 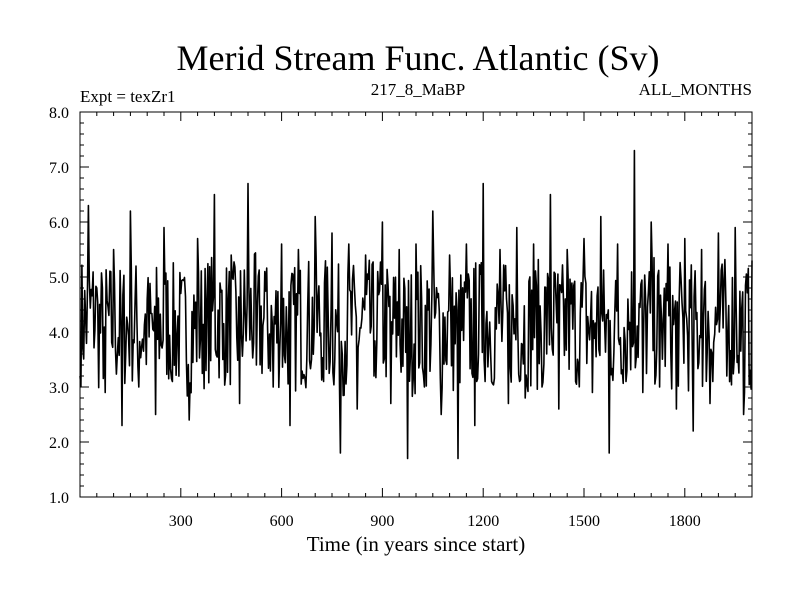 I want to click on x-tick-label: 900, so click(x=382, y=521).